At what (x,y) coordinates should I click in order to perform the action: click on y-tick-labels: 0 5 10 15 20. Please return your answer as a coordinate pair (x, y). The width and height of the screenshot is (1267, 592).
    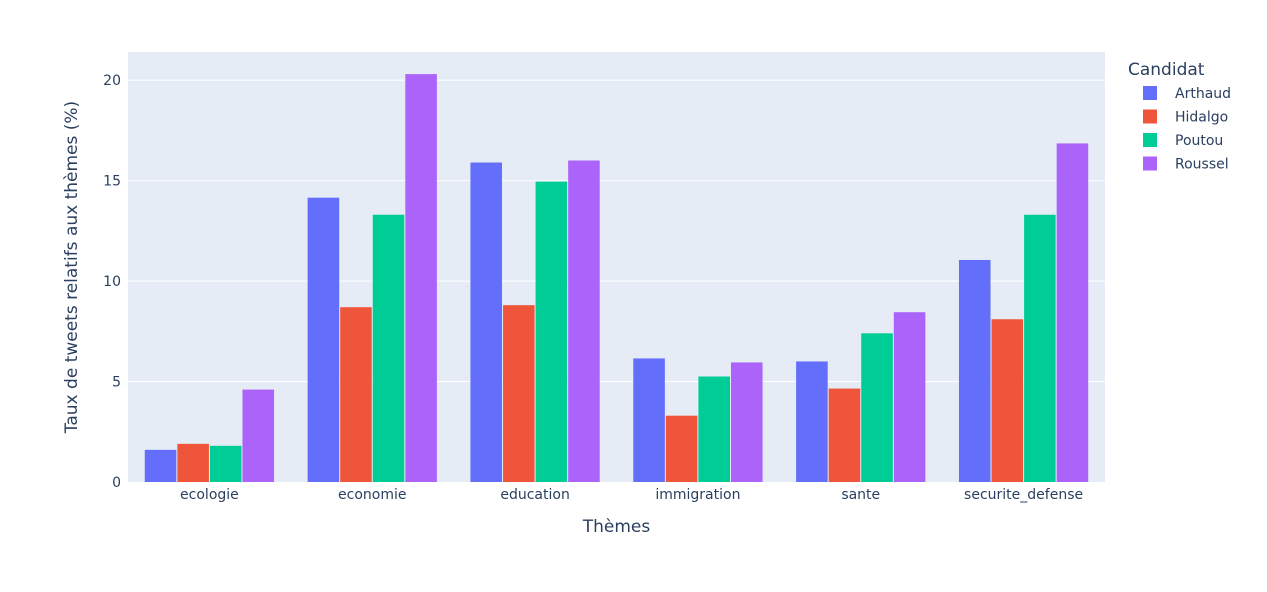
    Looking at the image, I should click on (112, 282).